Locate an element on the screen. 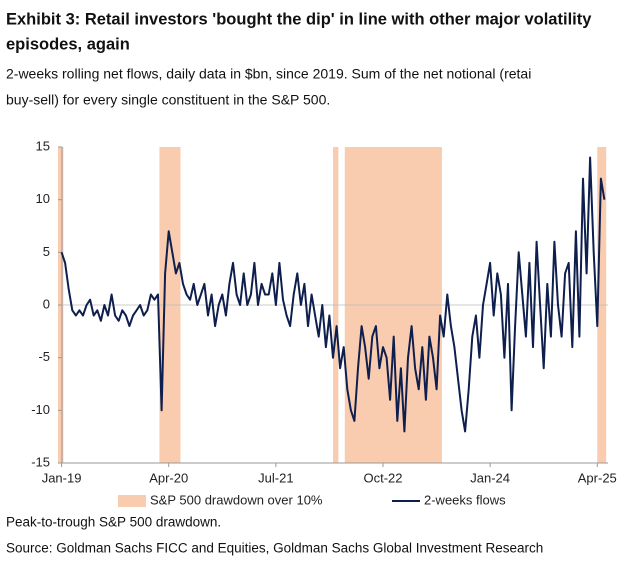 Image resolution: width=629 pixels, height=567 pixels. y-tick-label: 0 is located at coordinates (46, 303).